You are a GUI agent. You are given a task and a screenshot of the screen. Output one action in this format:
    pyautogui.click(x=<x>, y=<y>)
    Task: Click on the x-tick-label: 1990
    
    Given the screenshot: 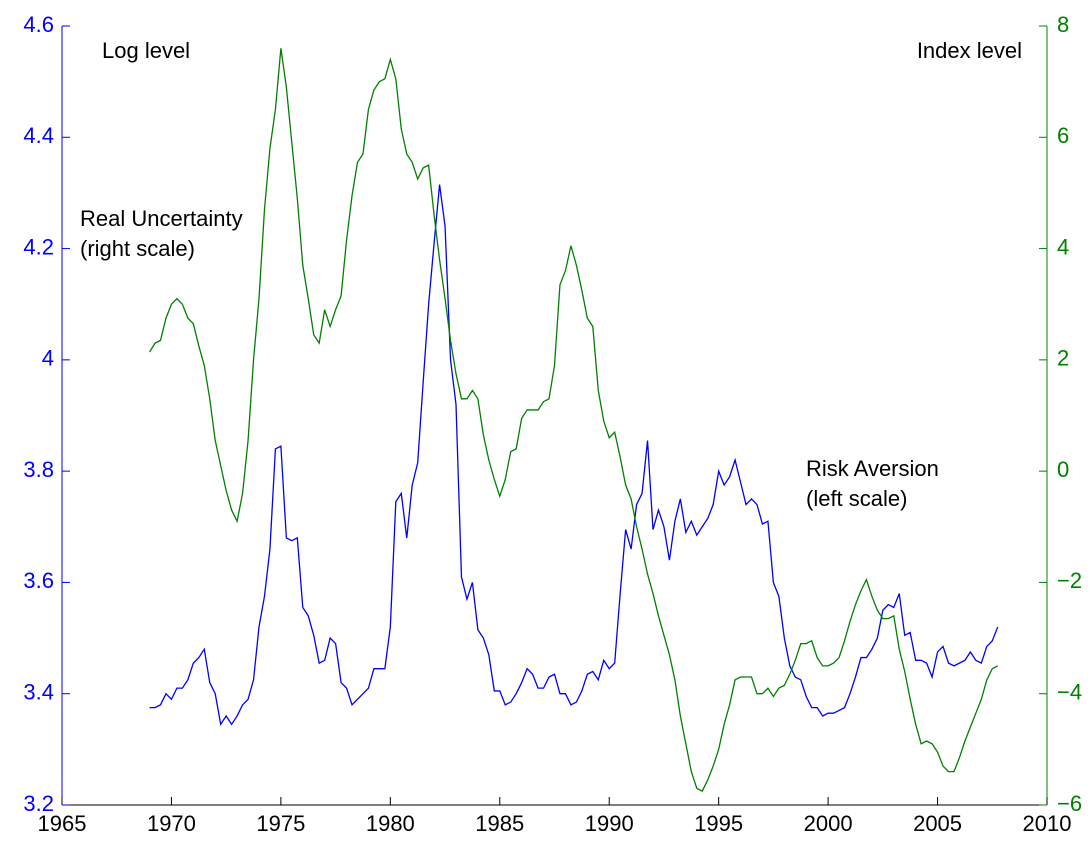 What is the action you would take?
    pyautogui.click(x=609, y=823)
    